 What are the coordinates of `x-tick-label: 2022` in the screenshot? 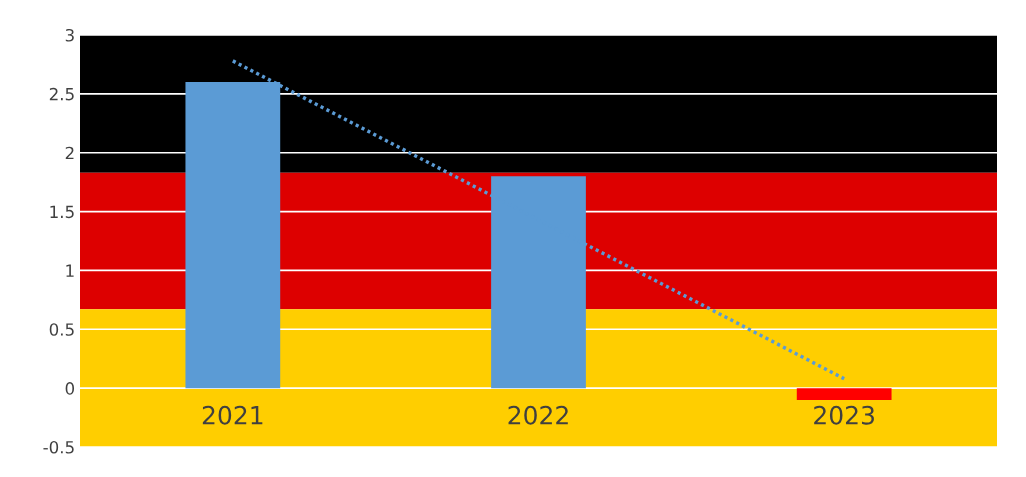 It's located at (538, 415).